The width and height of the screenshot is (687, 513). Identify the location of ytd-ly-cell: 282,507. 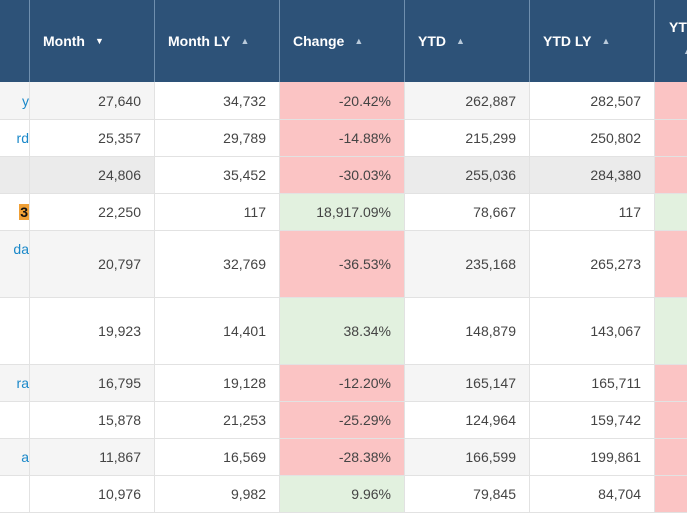
(592, 100).